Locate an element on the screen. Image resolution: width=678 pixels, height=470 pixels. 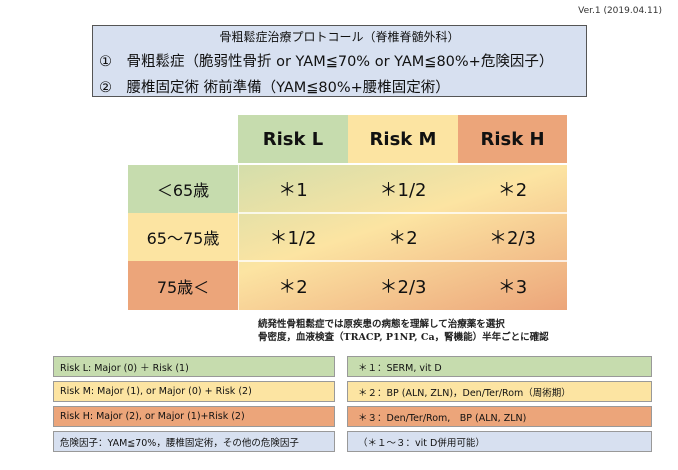
version-label: Ver.1 (2019.04.11) is located at coordinates (620, 11).